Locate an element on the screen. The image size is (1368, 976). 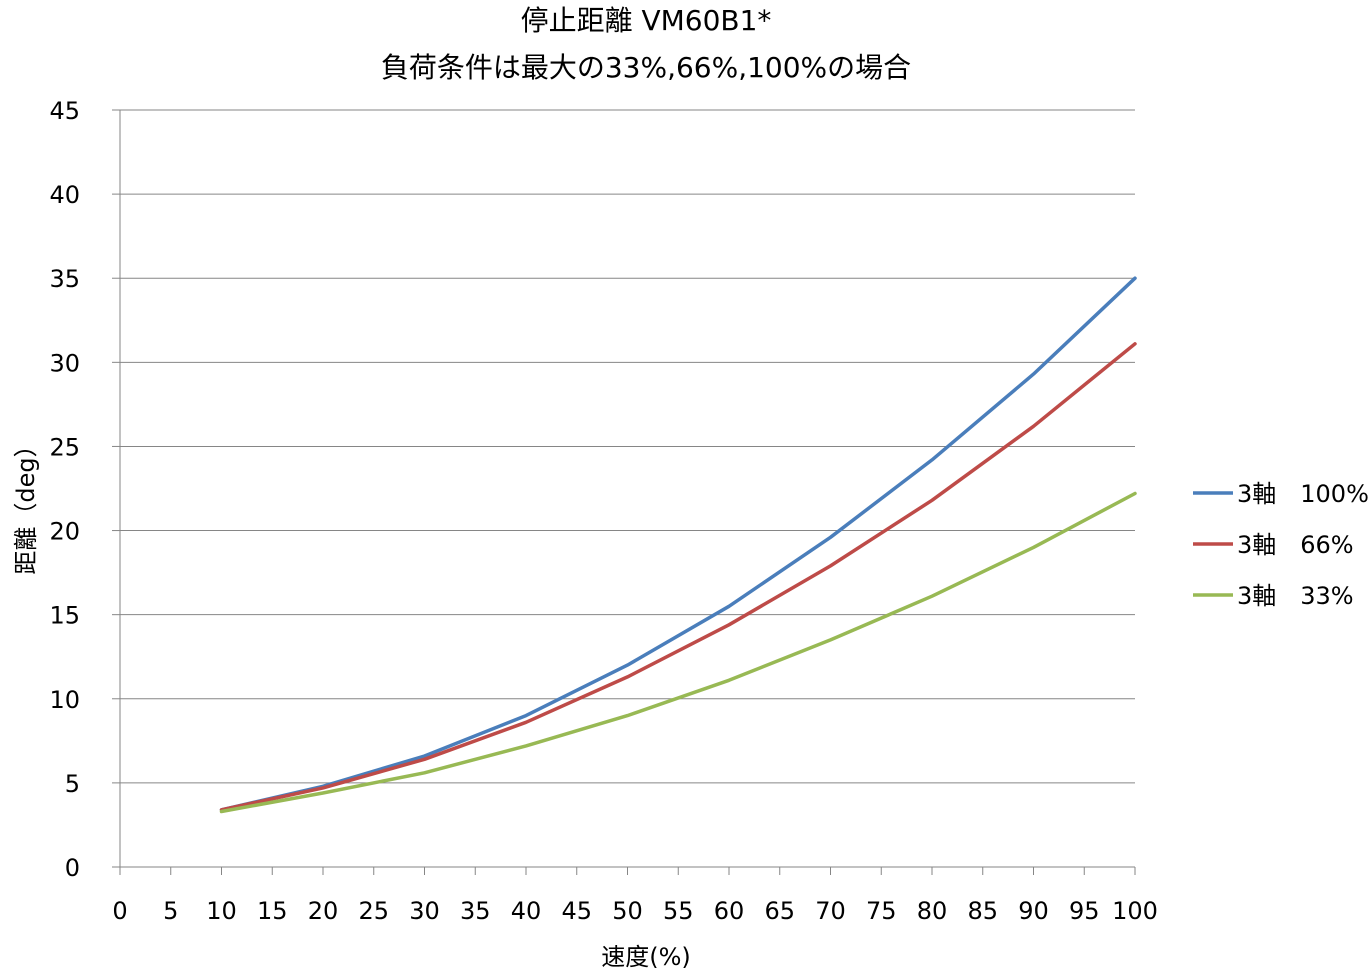
x-tick-label: 30 is located at coordinates (424, 911).